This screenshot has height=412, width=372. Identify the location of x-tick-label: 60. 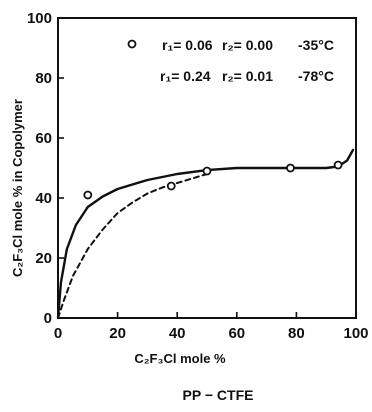
(236, 333).